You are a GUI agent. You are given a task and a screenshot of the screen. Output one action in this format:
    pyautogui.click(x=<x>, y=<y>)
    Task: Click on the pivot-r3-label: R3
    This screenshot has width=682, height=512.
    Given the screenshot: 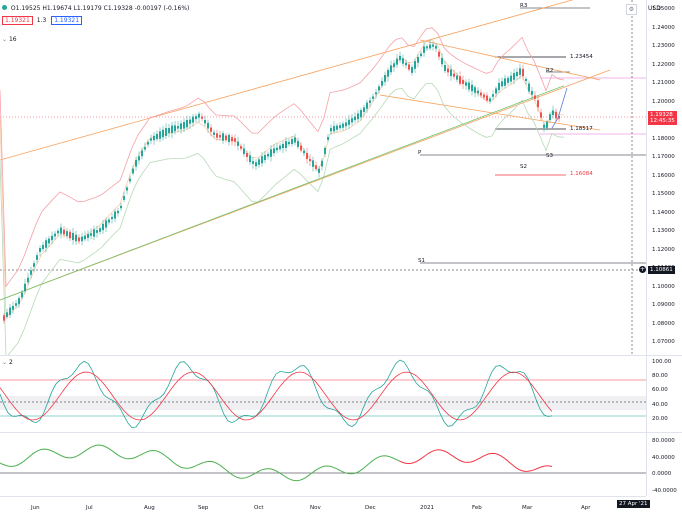 What is the action you would take?
    pyautogui.click(x=524, y=6)
    